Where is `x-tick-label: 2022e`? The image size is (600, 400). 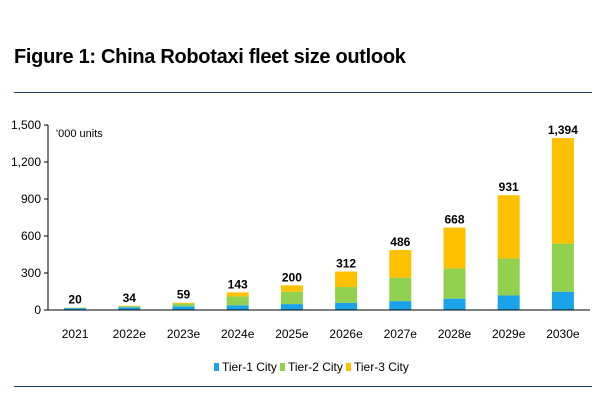 x-tick-label: 2022e is located at coordinates (130, 334).